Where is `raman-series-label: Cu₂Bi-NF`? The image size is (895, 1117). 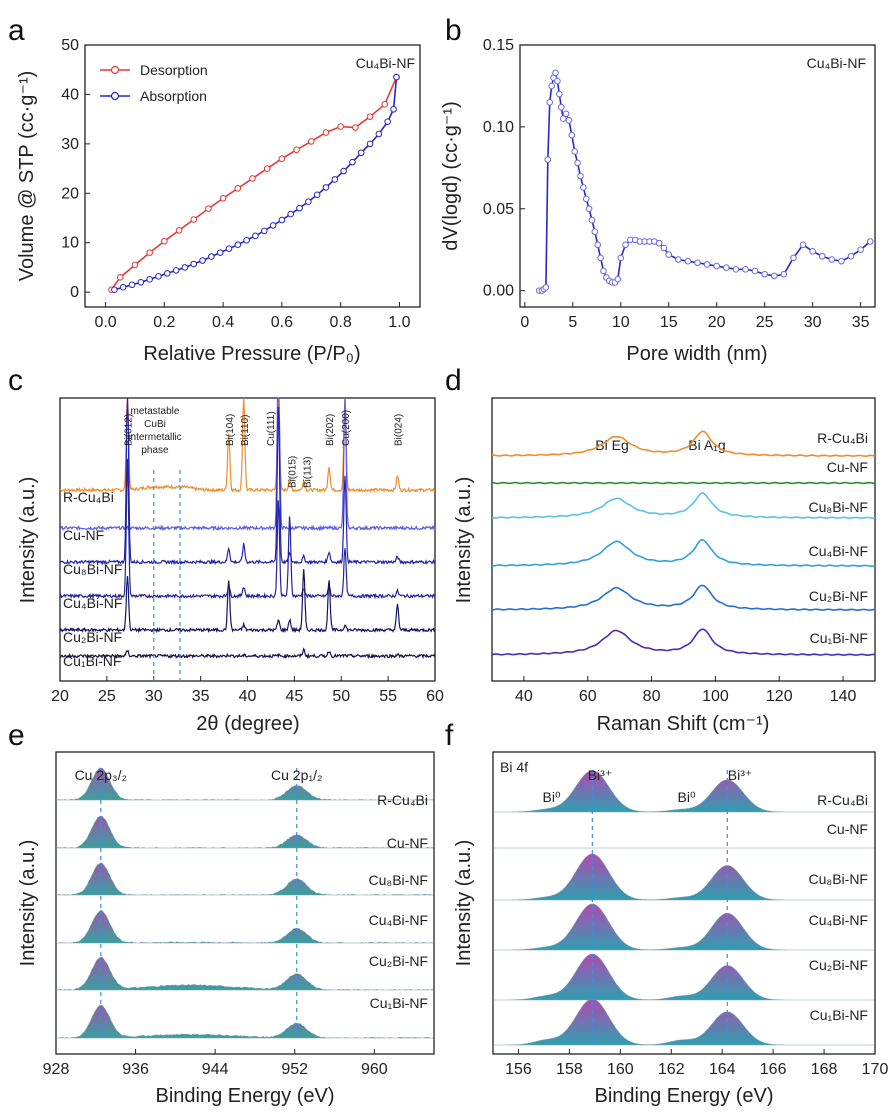
raman-series-label: Cu₂Bi-NF is located at coordinates (838, 596).